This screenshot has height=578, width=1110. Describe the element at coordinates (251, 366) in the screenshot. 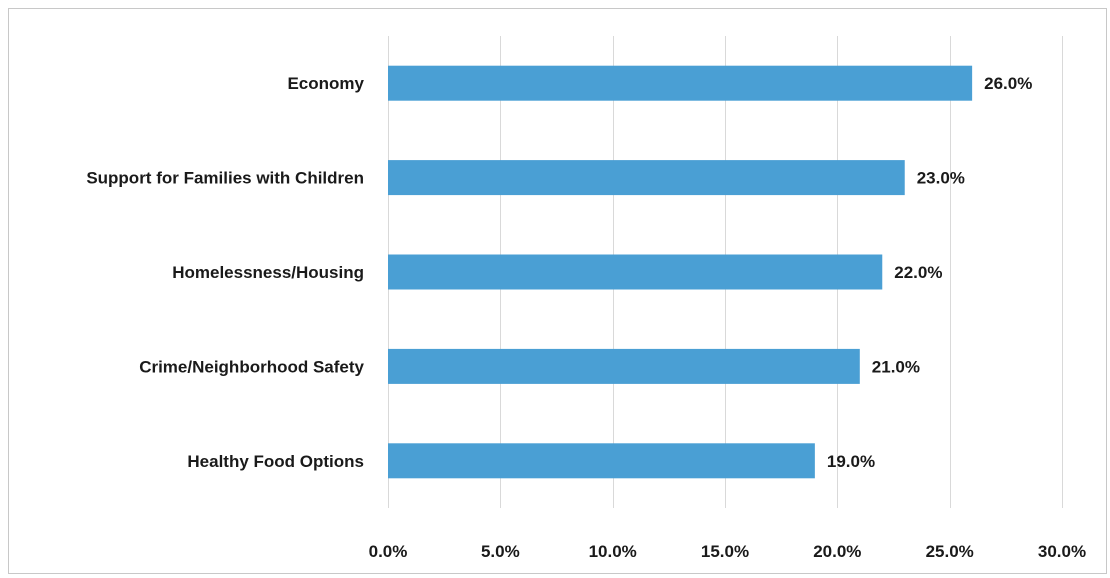

I see `category-label: Crime/Neighborhood Safety` at that location.